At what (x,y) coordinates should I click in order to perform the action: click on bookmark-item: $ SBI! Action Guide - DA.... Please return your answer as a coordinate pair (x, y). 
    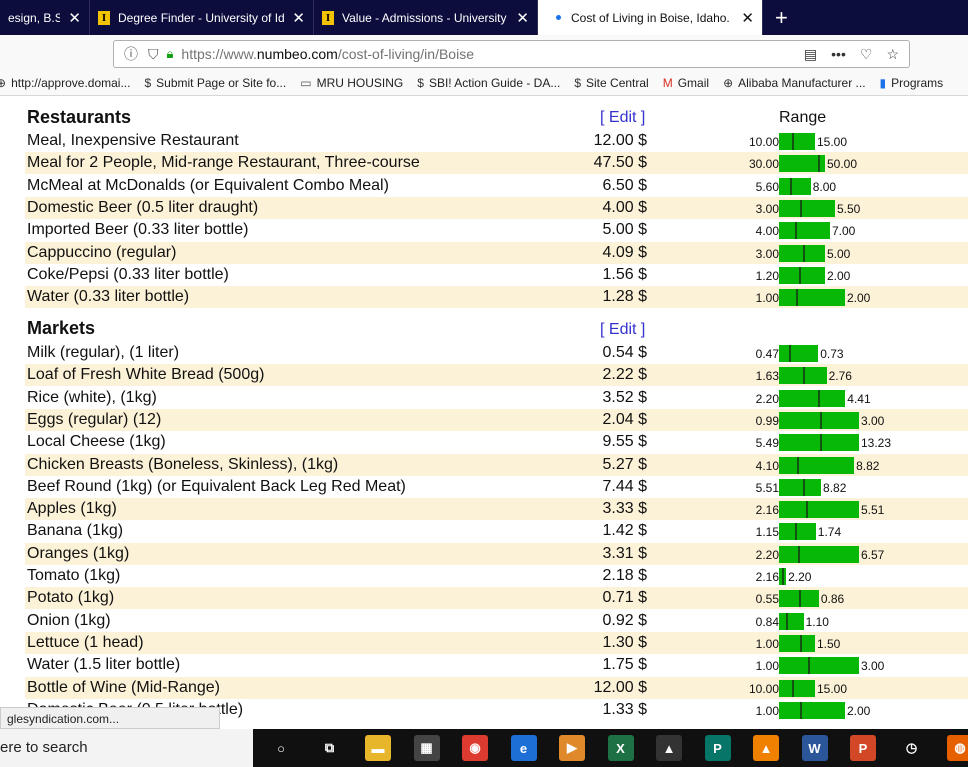
    Looking at the image, I should click on (488, 83).